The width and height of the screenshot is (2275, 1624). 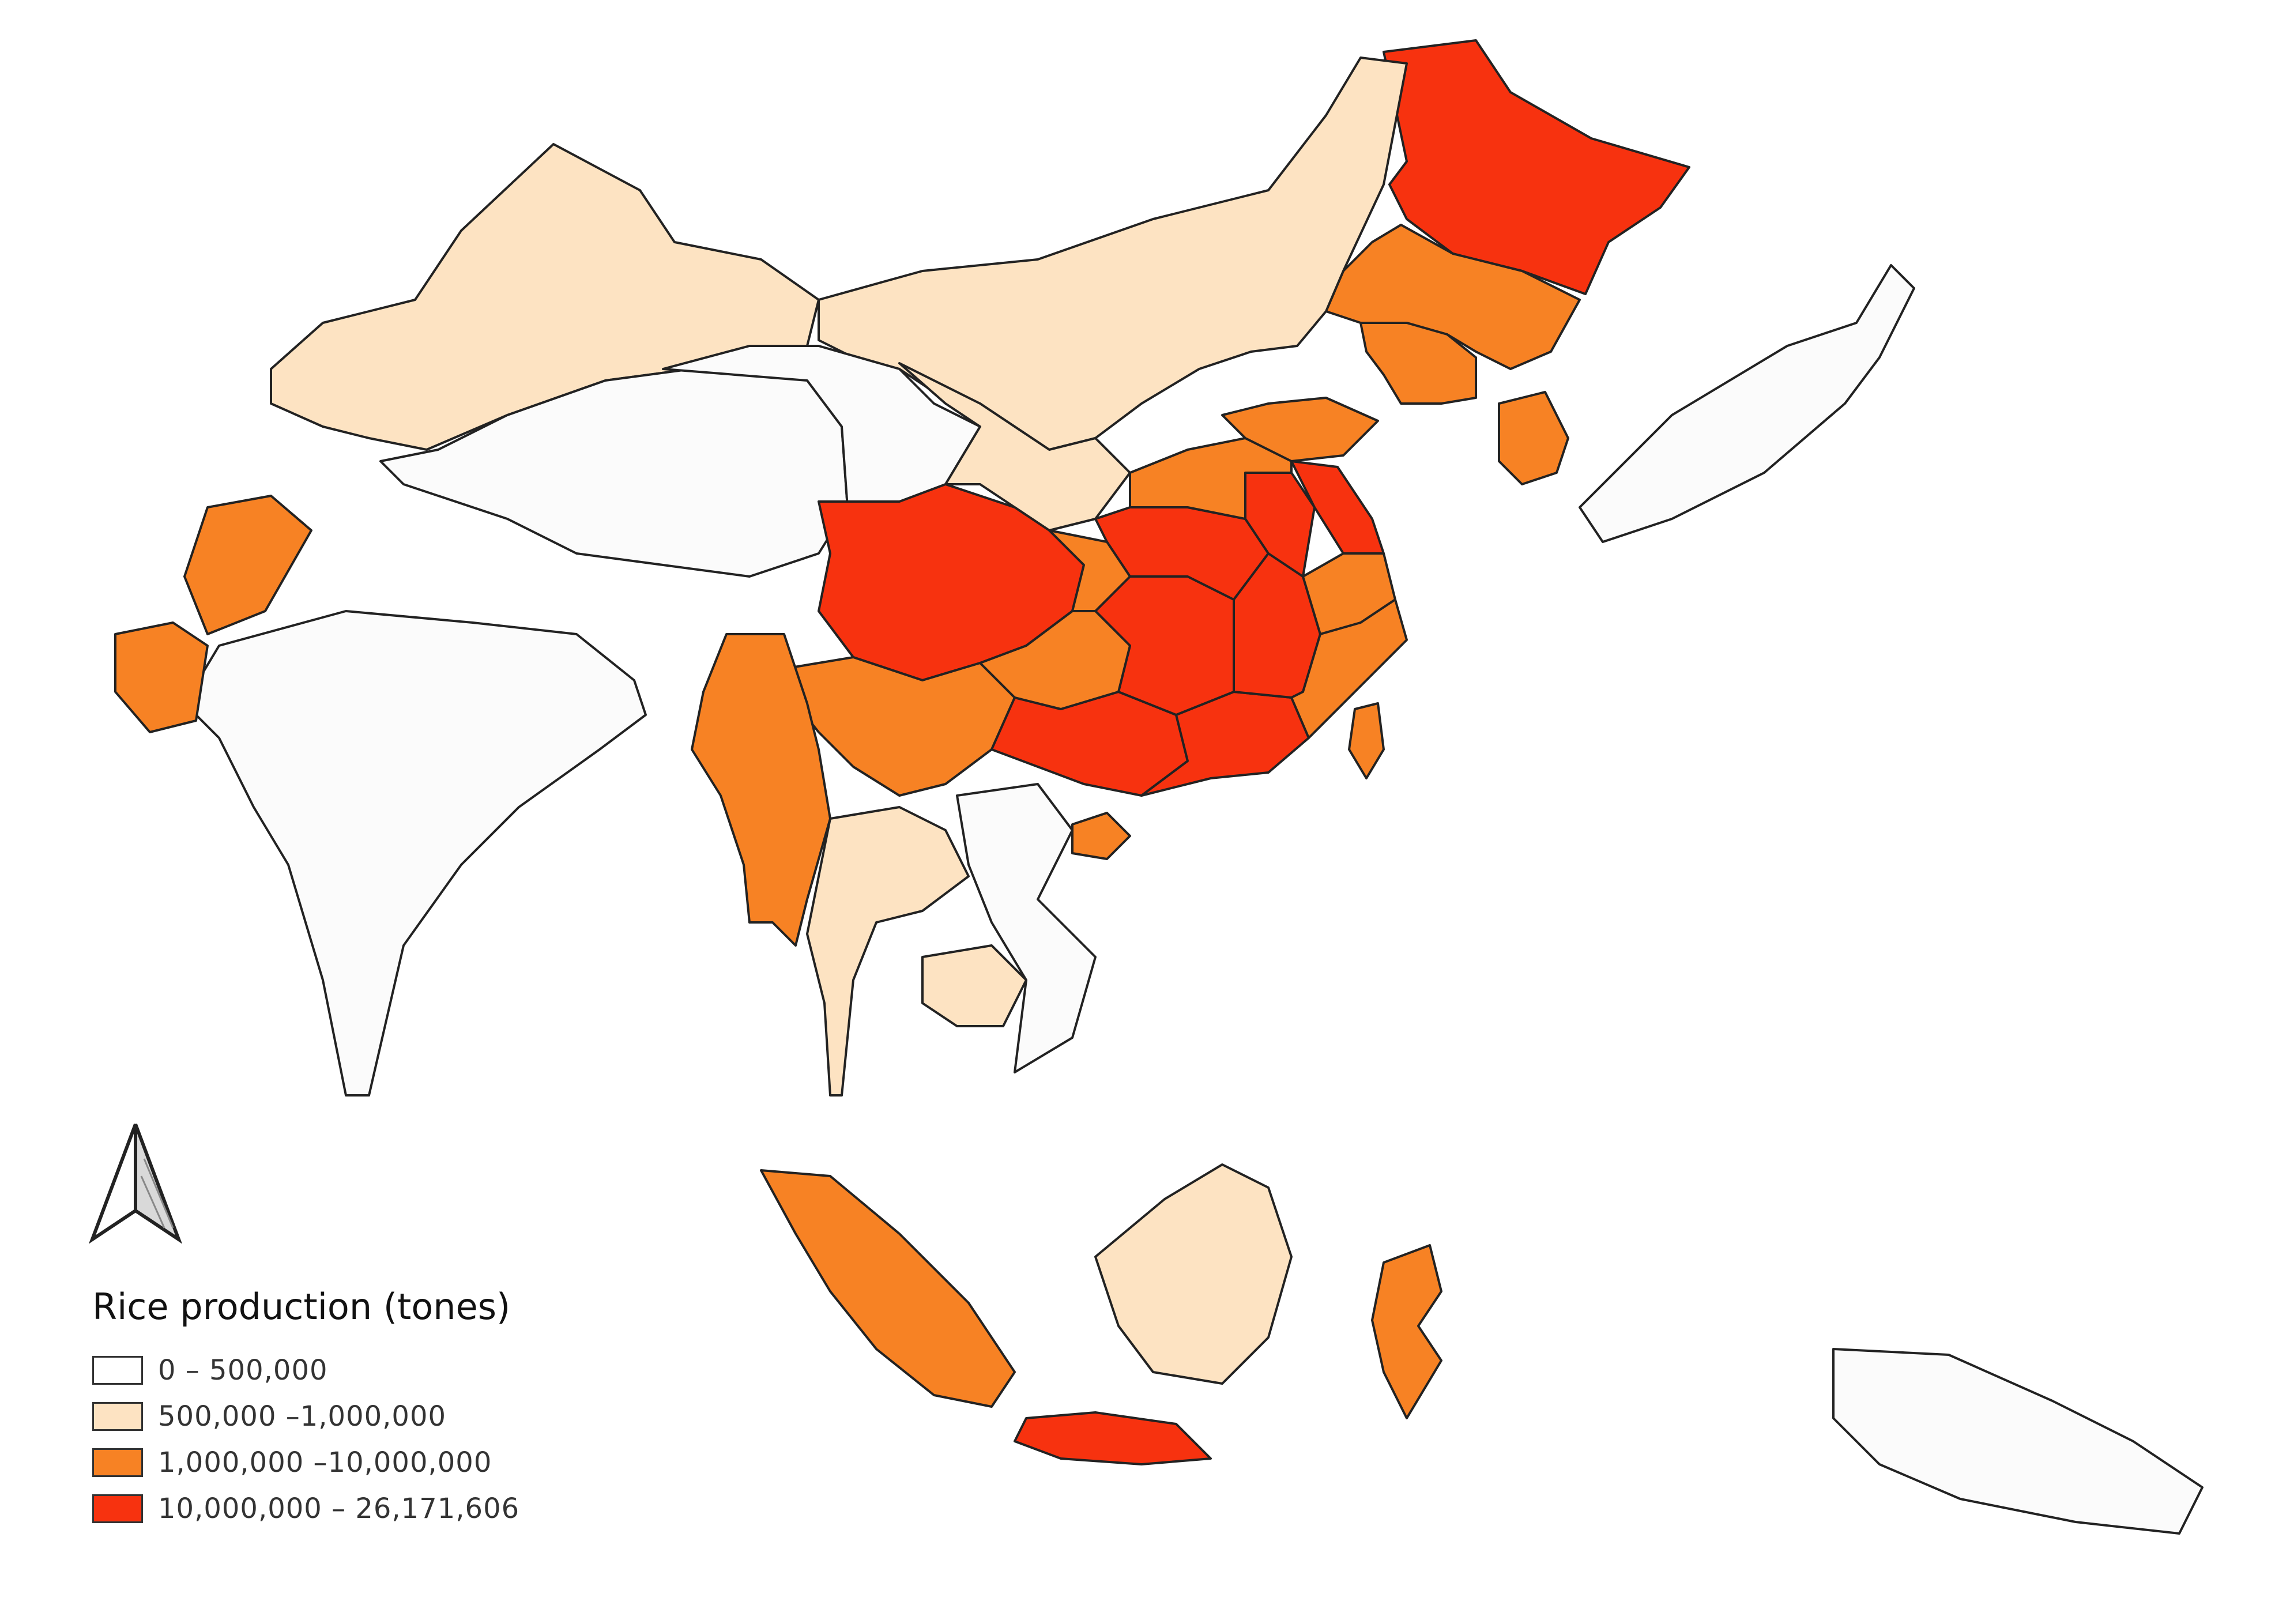 I want to click on region-punjab-pakistan, so click(x=247, y=565).